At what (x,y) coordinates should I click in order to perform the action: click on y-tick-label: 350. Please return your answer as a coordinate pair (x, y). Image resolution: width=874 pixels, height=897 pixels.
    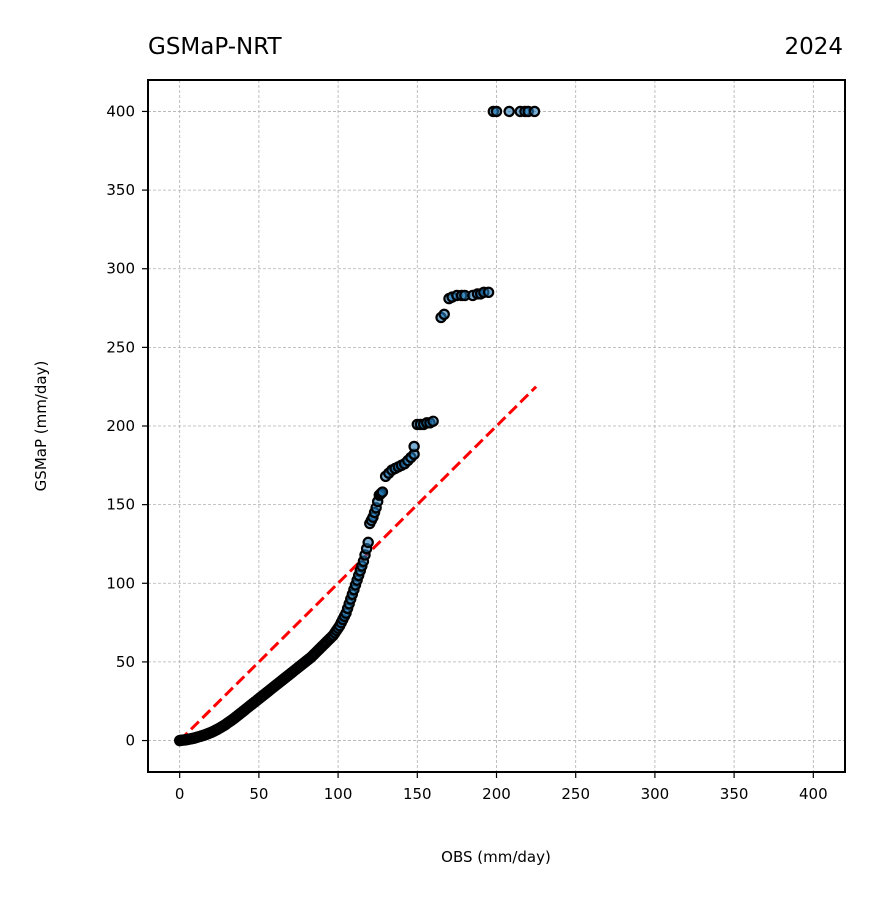
    Looking at the image, I should click on (120, 190).